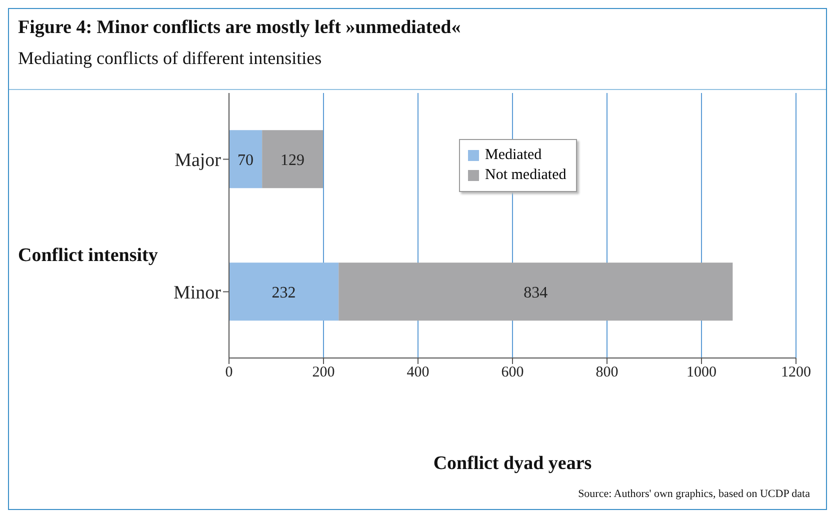  Describe the element at coordinates (88, 256) in the screenshot. I see `y-axis-title: Conflict intensity` at that location.